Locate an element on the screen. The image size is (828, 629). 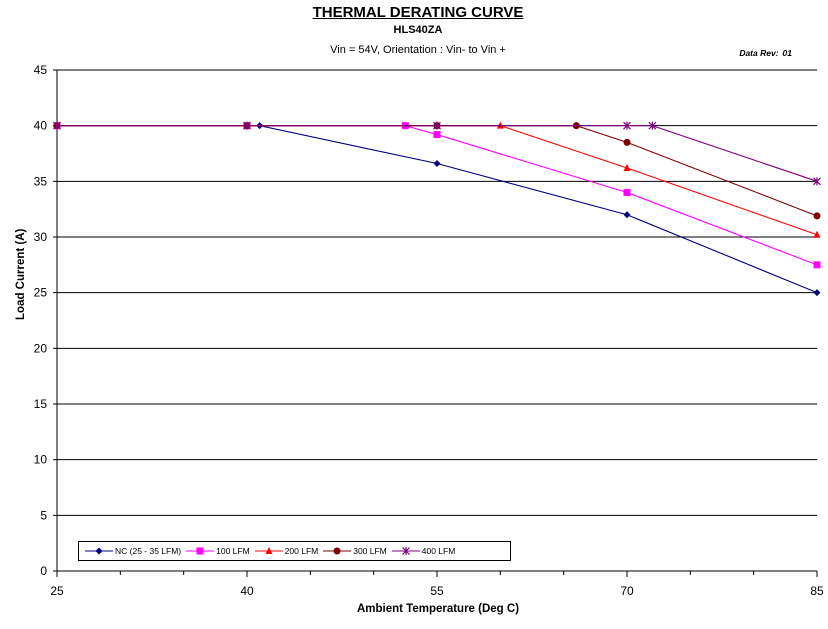
legend-item-1: NC (25 - 35 LFM) is located at coordinates (133, 551).